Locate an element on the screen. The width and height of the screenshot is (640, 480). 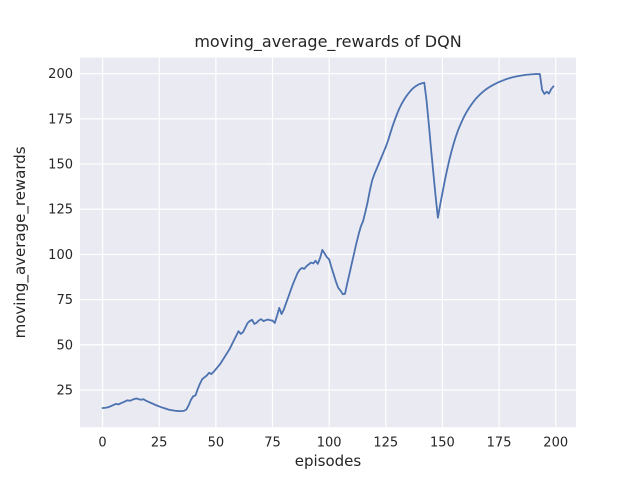
x-tick-label: 150 is located at coordinates (442, 443).